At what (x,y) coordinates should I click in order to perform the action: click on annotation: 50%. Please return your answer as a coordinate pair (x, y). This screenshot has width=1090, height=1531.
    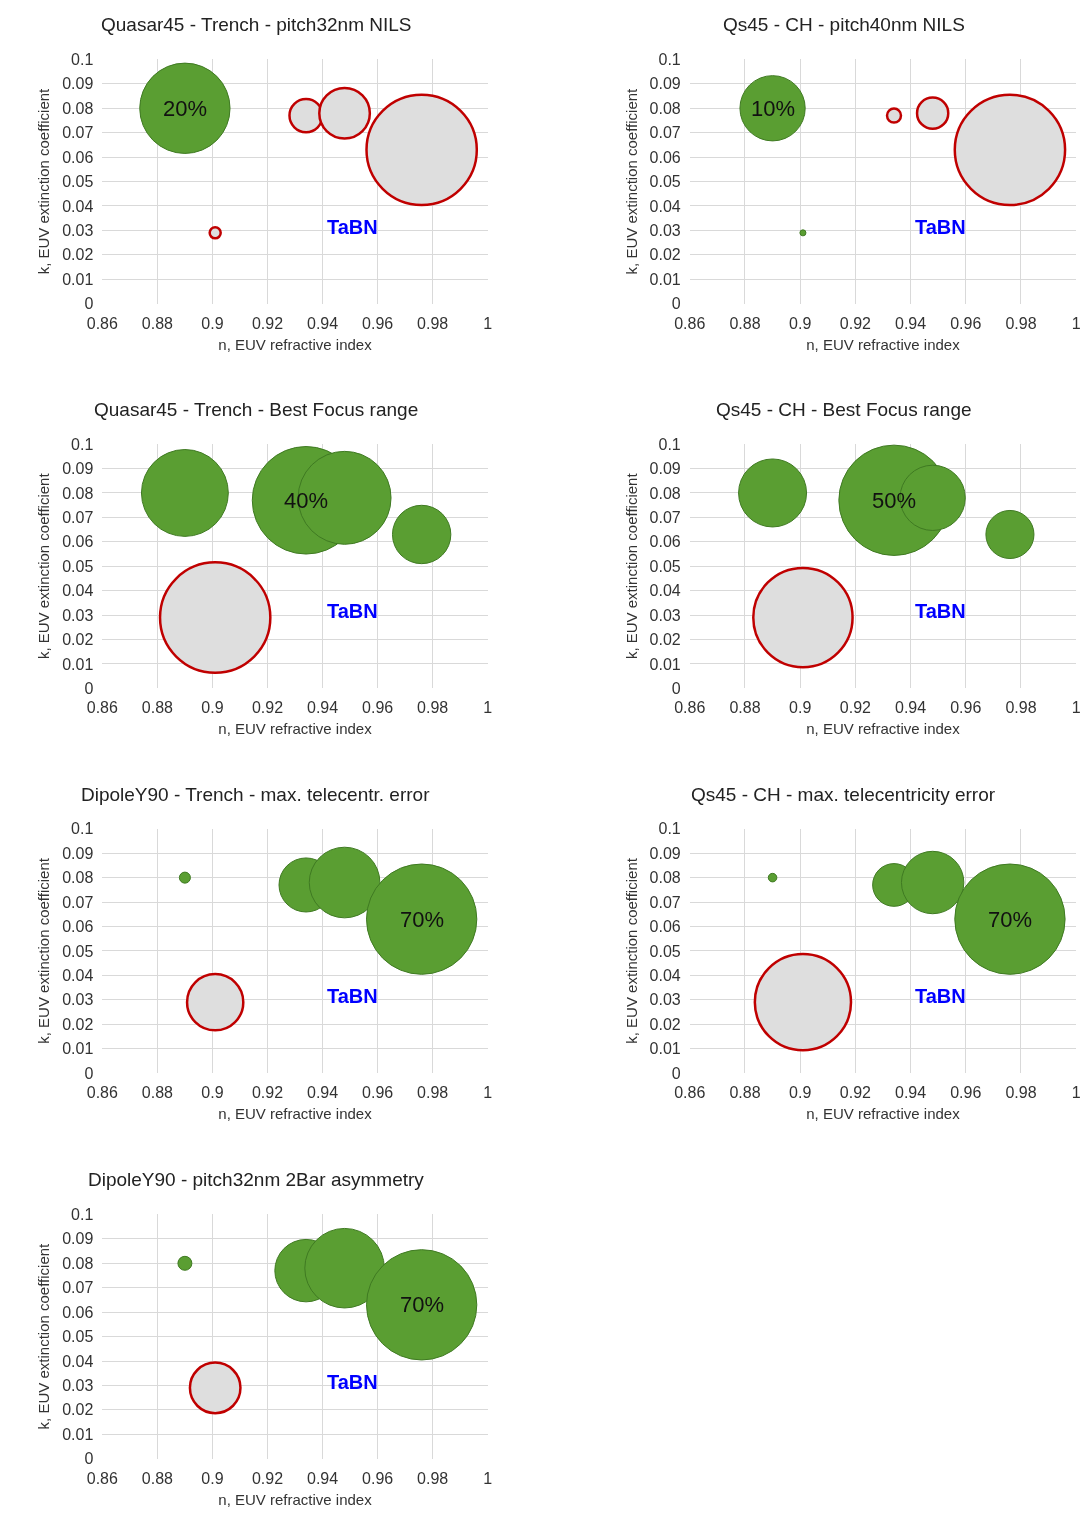
    Looking at the image, I should click on (894, 500).